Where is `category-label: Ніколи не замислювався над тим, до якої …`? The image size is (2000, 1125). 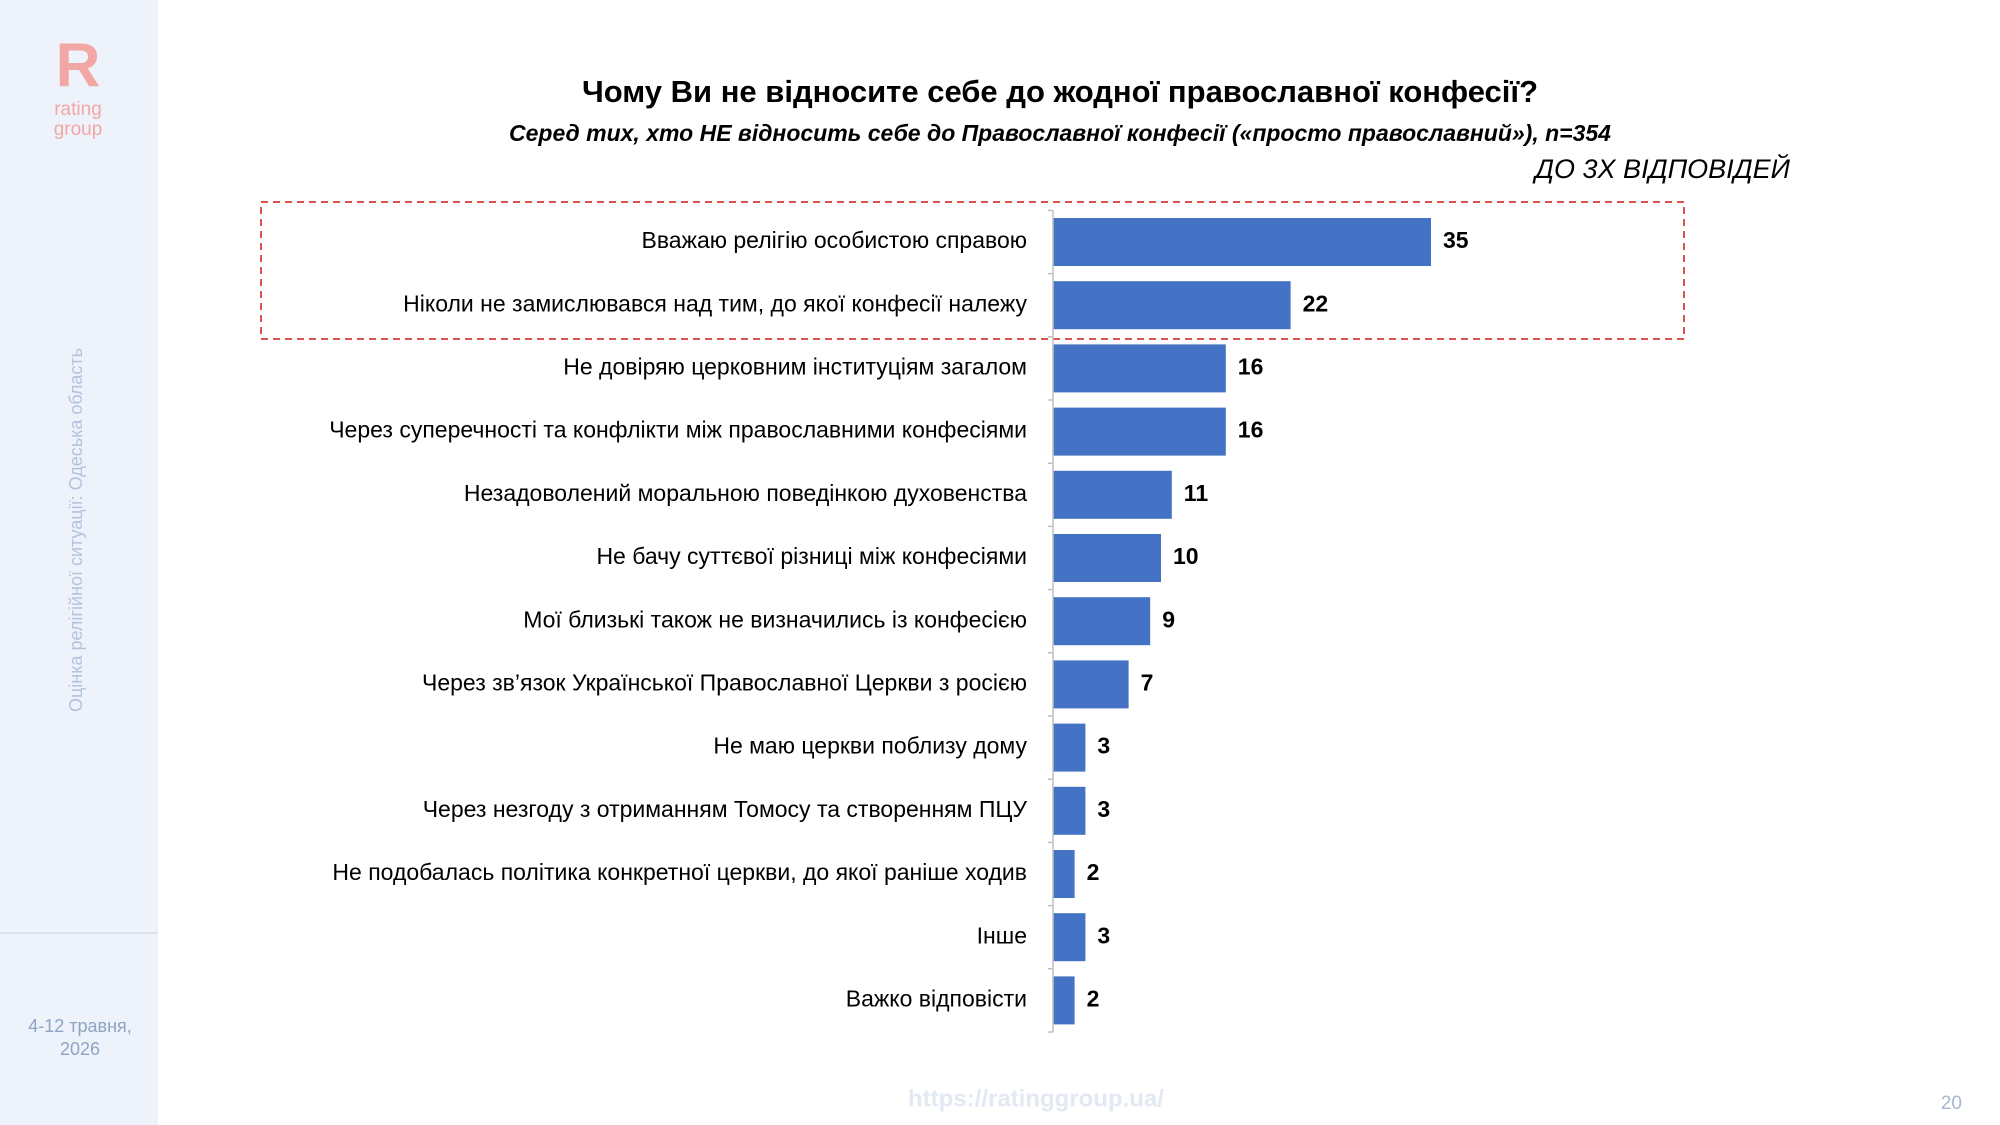 category-label: Ніколи не замислювався над тим, до якої … is located at coordinates (715, 303).